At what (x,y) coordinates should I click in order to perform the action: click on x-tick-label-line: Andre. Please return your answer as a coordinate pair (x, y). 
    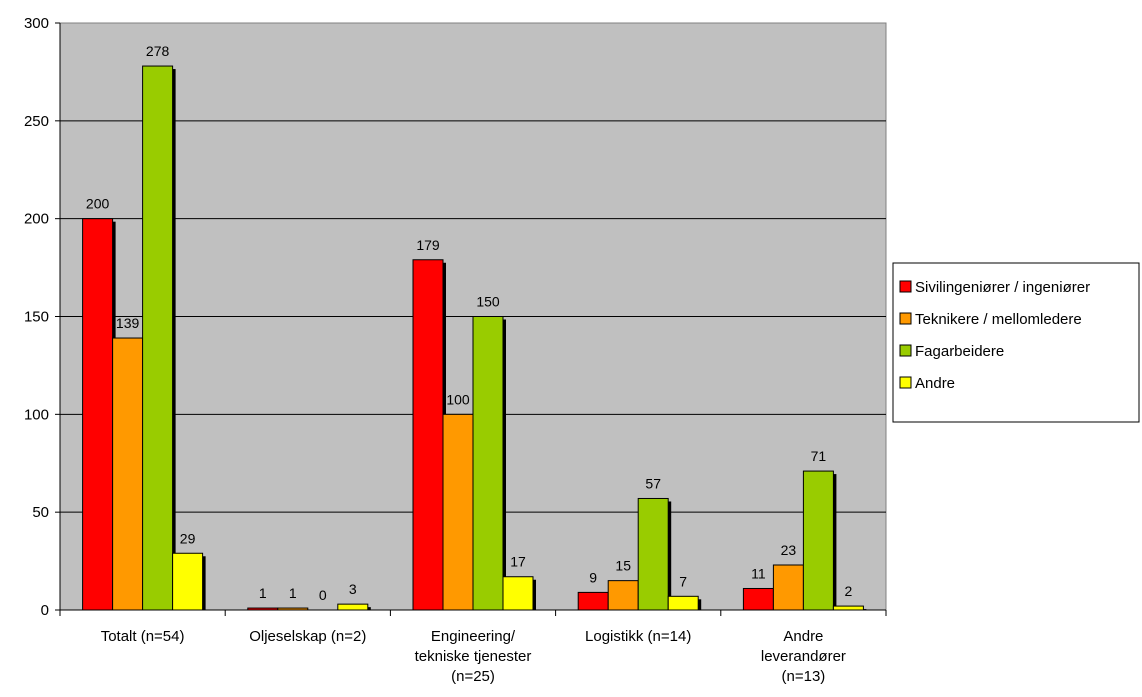
    Looking at the image, I should click on (803, 636).